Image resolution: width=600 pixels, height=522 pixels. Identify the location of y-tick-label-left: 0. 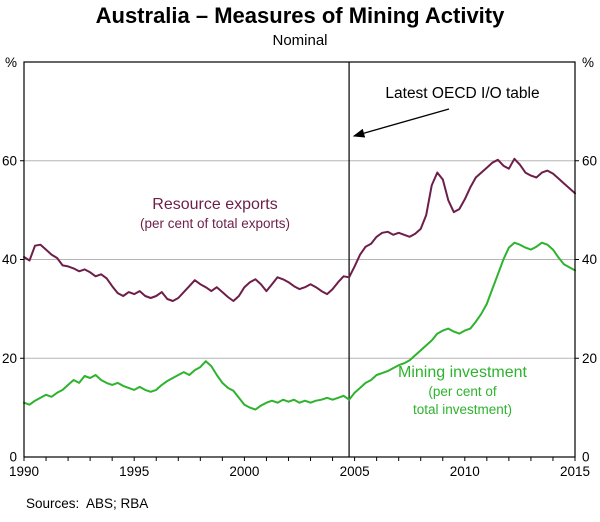
(13, 457).